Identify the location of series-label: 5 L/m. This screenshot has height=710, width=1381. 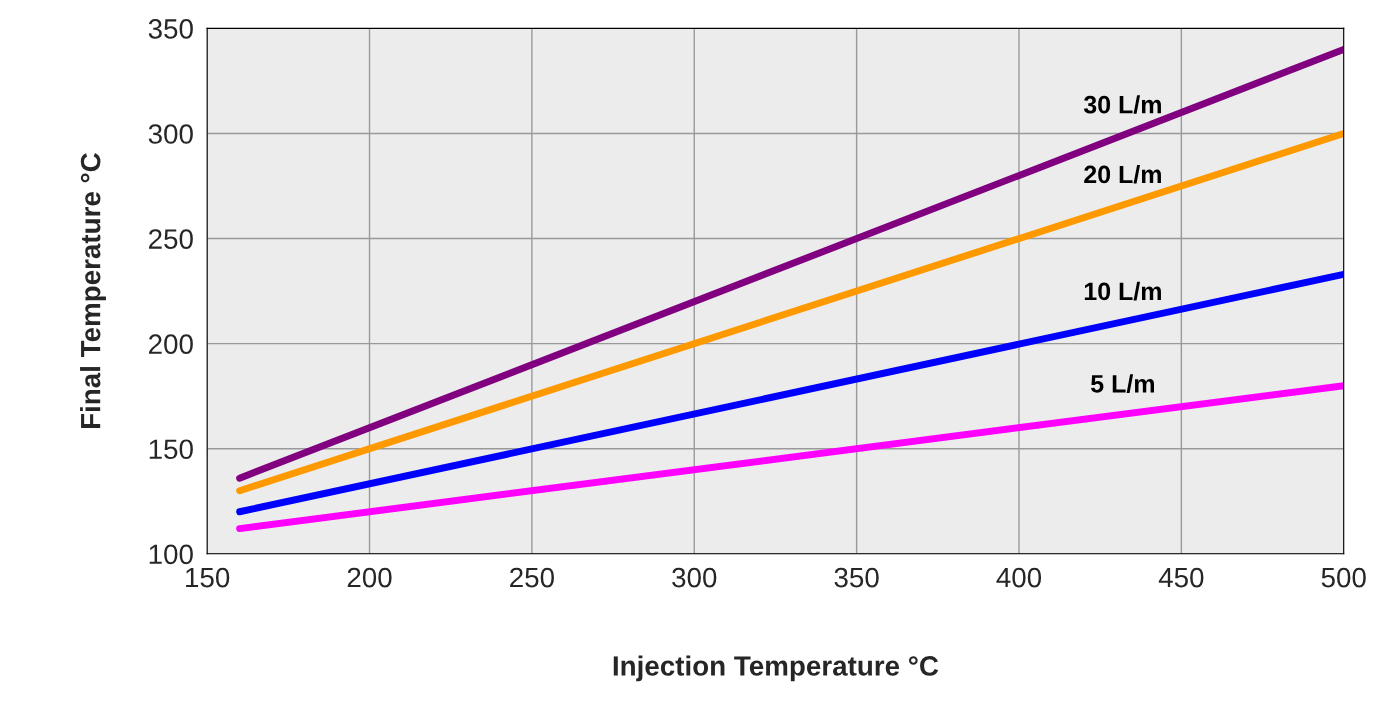
(1122, 383).